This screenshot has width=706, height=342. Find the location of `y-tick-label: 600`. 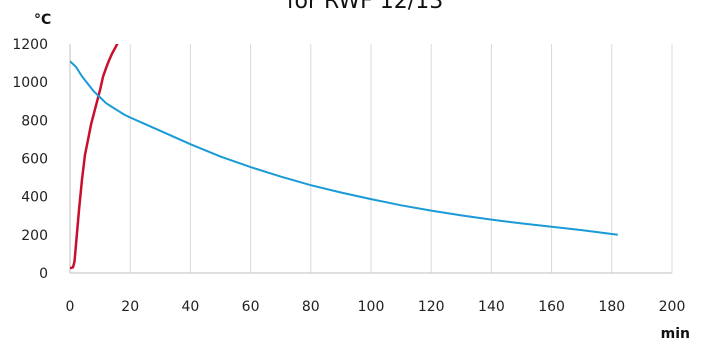

y-tick-label: 600 is located at coordinates (34, 160).